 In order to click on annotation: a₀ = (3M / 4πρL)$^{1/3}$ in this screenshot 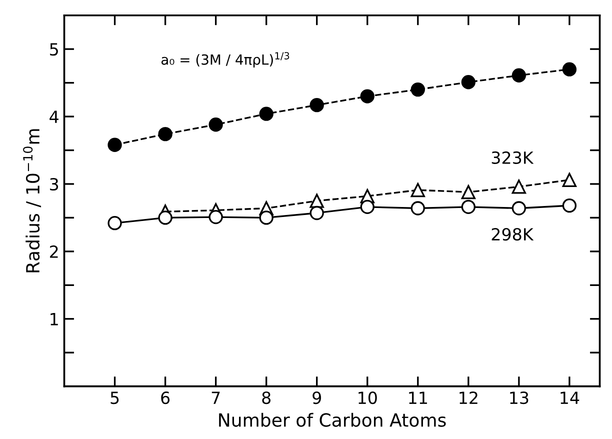, I will do `click(225, 60)`.